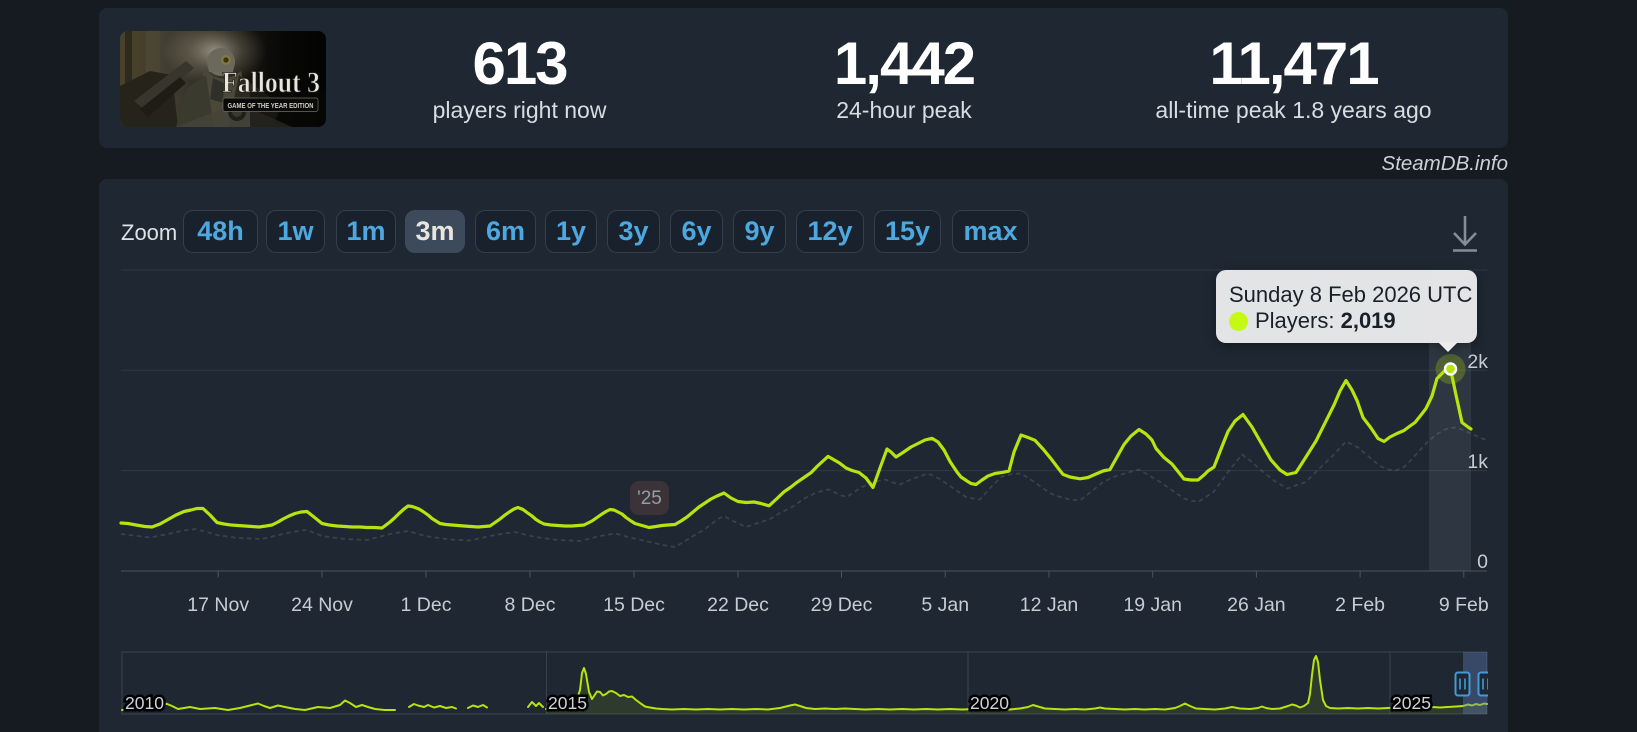 The height and width of the screenshot is (732, 1637). What do you see at coordinates (649, 498) in the screenshot?
I see `svg-text: '25` at bounding box center [649, 498].